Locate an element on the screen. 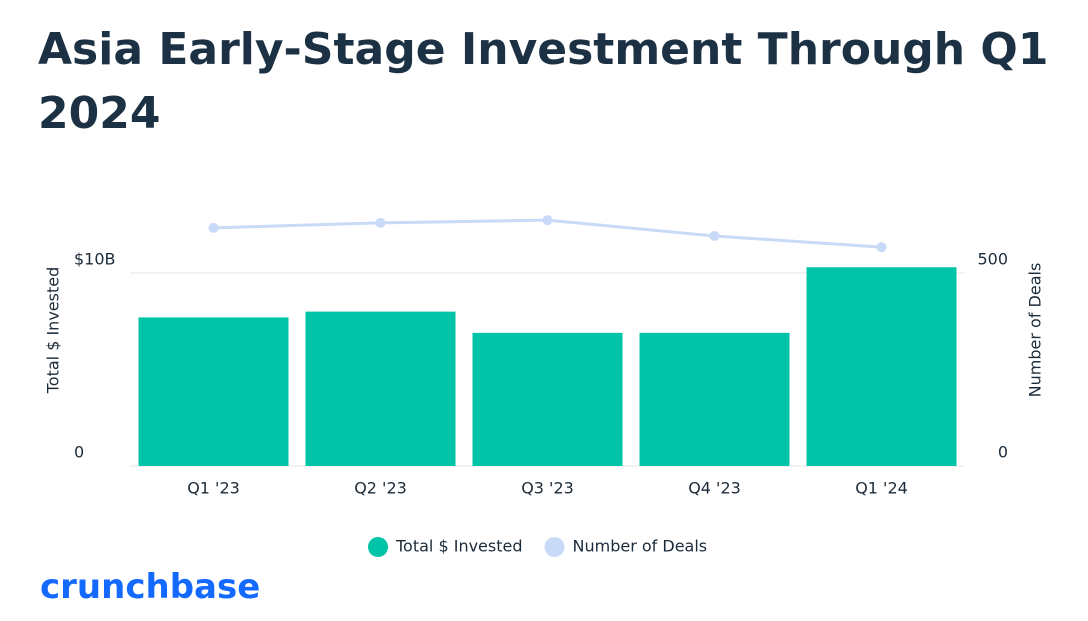 Image resolution: width=1088 pixels, height=621 pixels. logo: crunchbase is located at coordinates (150, 587).